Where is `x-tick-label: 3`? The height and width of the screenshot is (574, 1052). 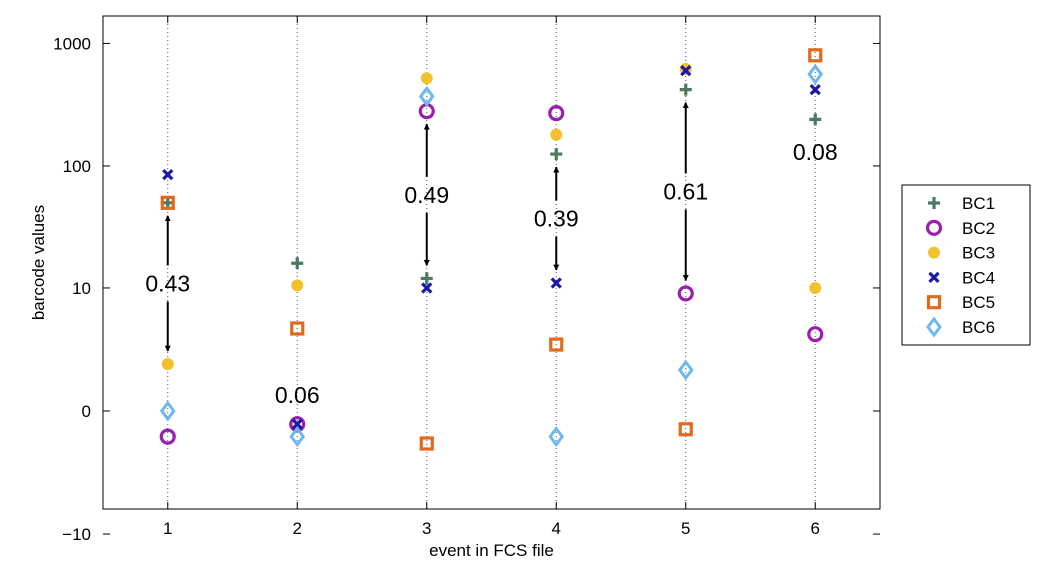 x-tick-label: 3 is located at coordinates (426, 528).